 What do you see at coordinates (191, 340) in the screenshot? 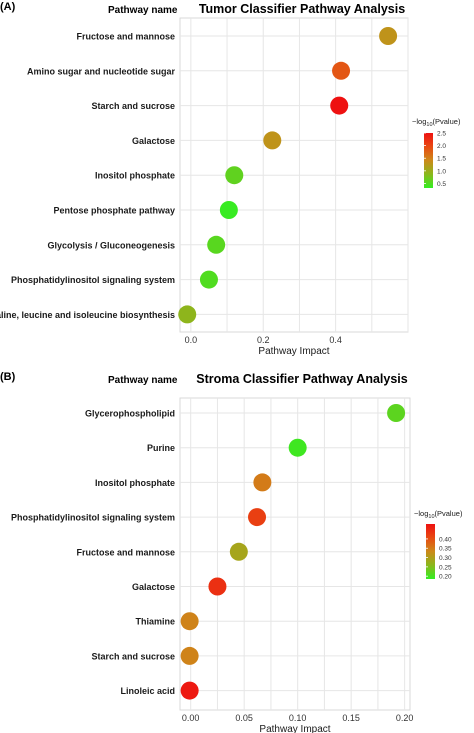
I see `x-tick-label: 0.0` at bounding box center [191, 340].